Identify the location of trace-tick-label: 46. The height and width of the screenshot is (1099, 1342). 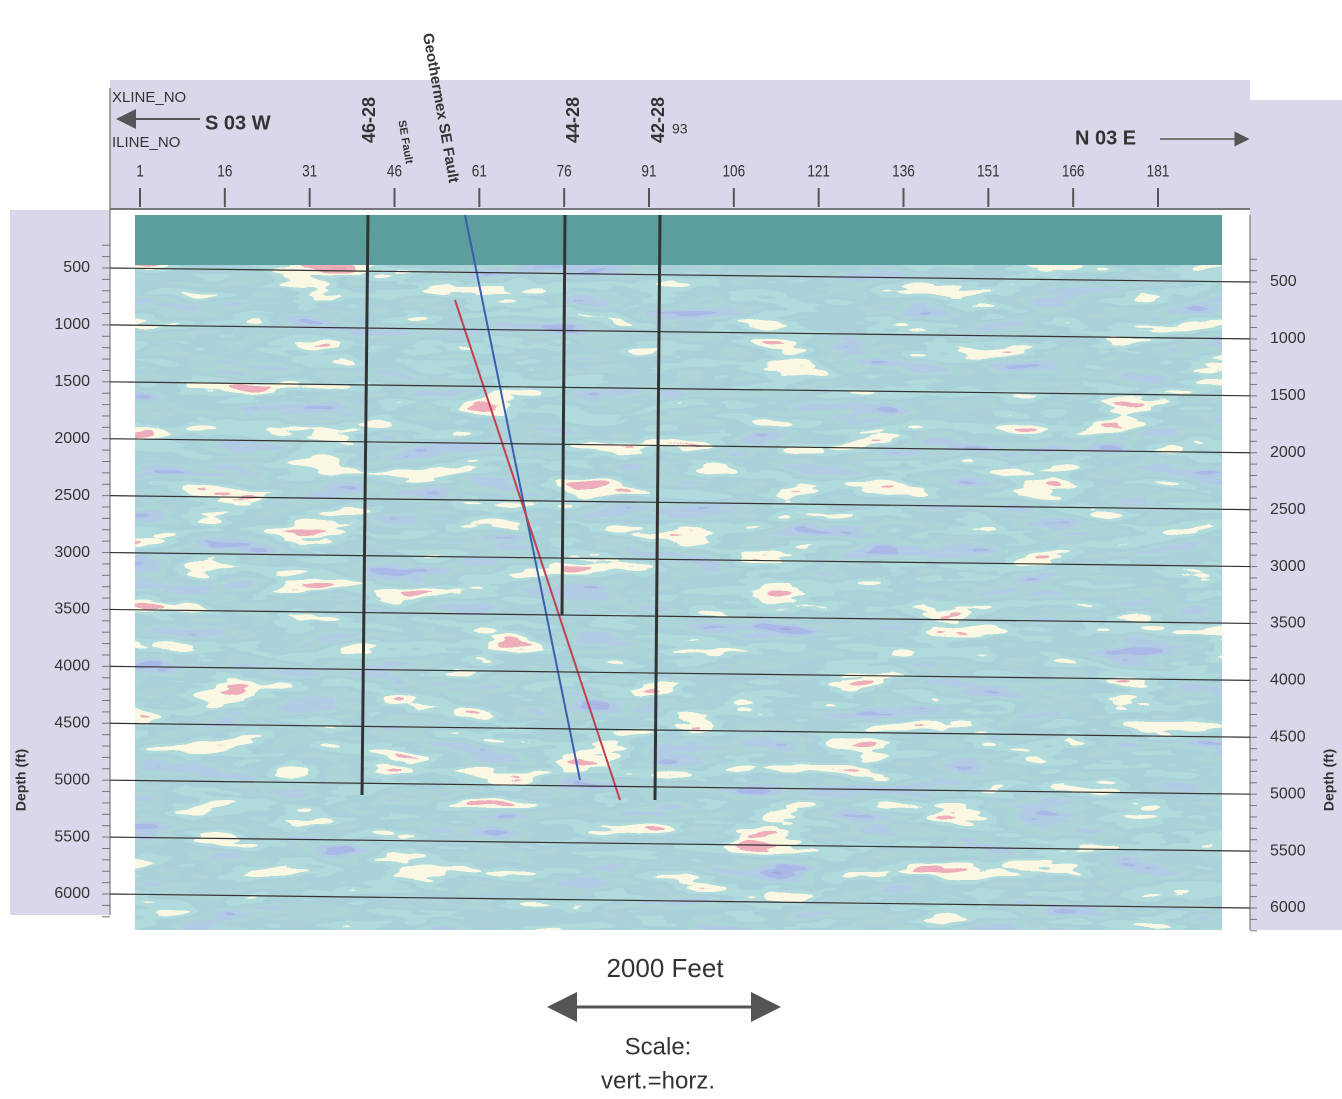
(394, 171).